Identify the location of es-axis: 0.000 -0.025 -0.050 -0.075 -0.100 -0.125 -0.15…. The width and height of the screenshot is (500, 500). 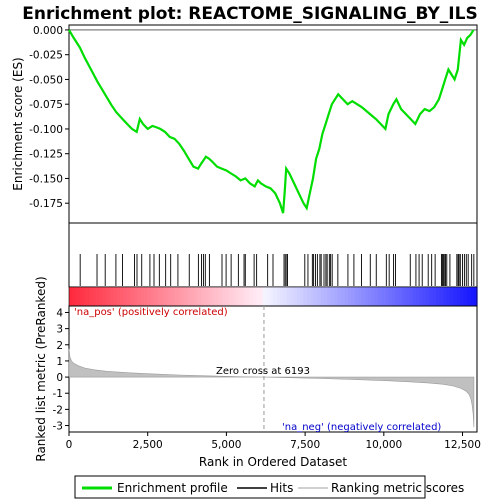
(49, 117).